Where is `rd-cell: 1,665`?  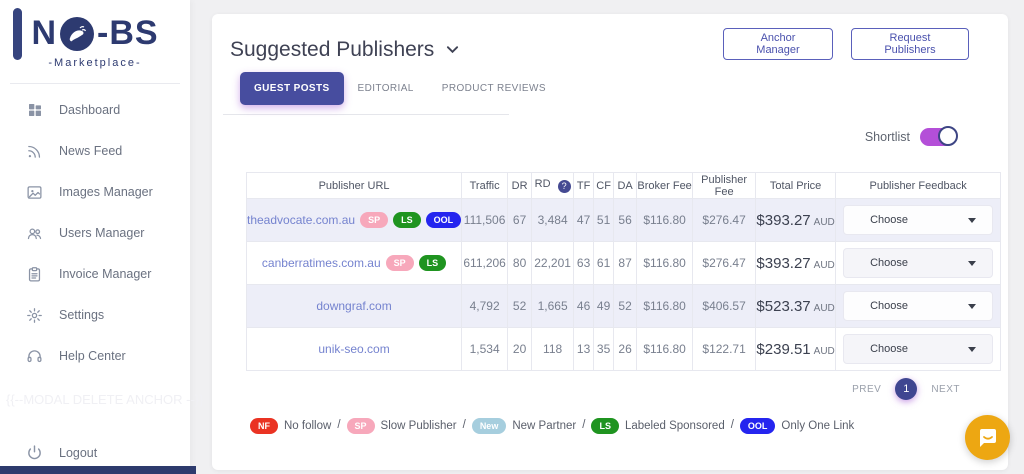
rd-cell: 1,665 is located at coordinates (553, 306).